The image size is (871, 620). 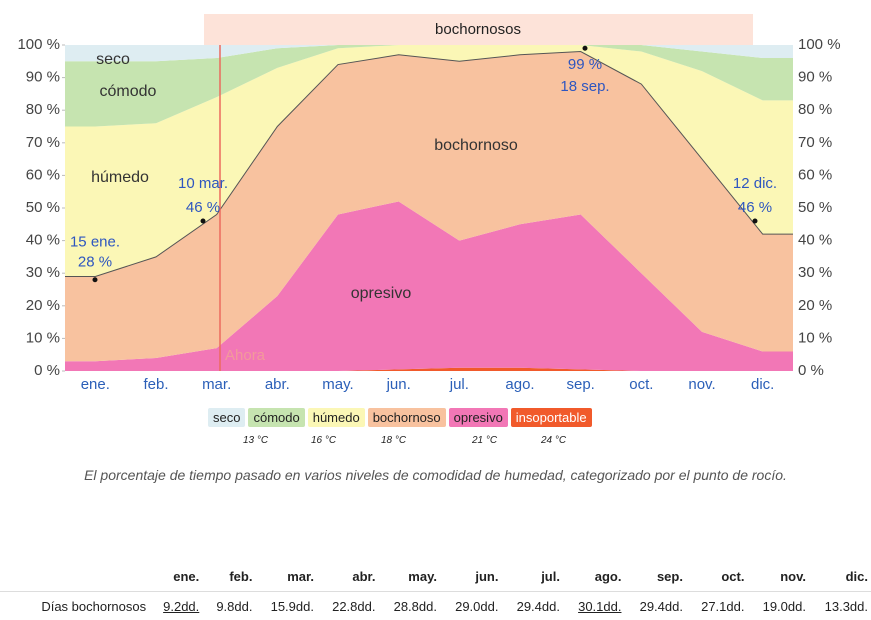 I want to click on annotation-value: 28 %, so click(x=95, y=262).